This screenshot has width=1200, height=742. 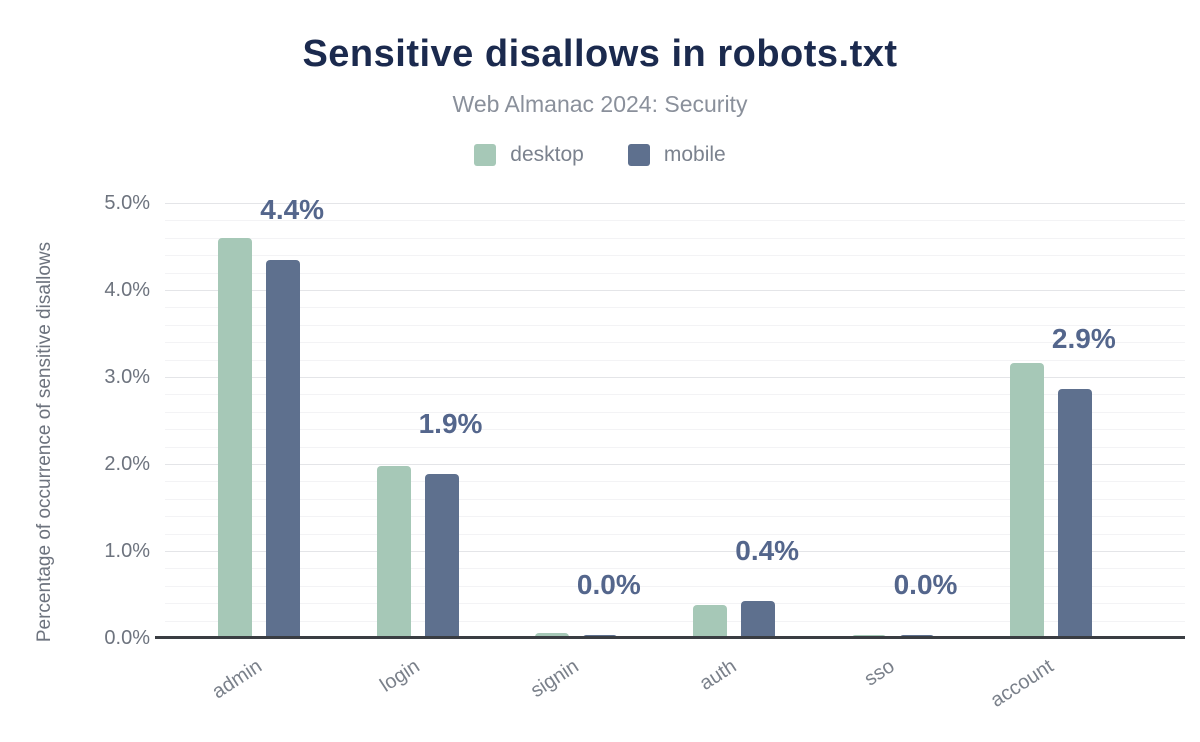 What do you see at coordinates (1074, 513) in the screenshot?
I see `bar-mobile-account` at bounding box center [1074, 513].